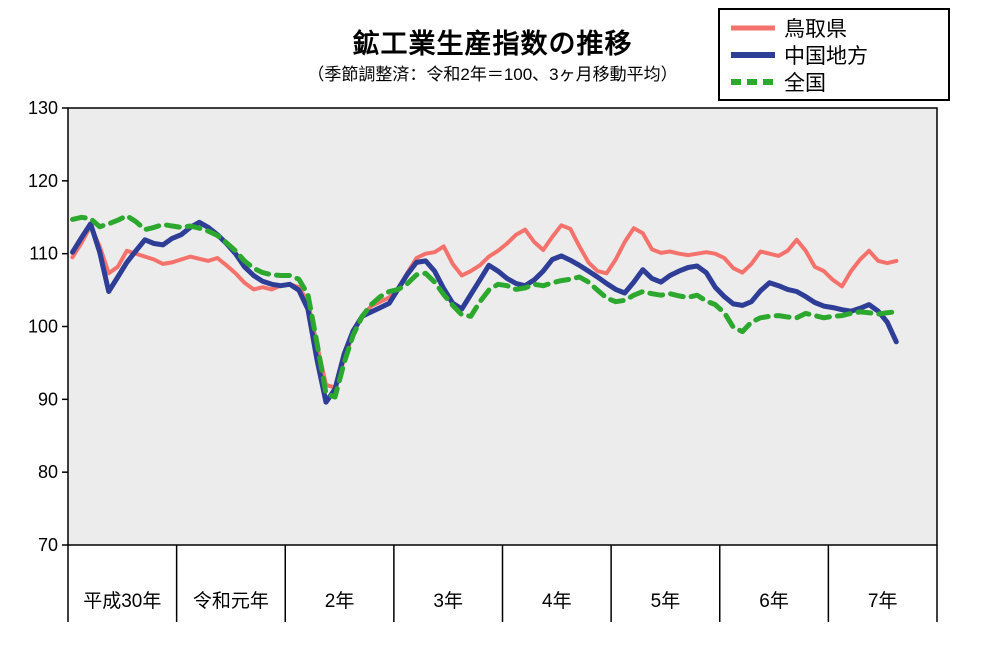  What do you see at coordinates (492, 44) in the screenshot?
I see `chart-title: 鉱工業生産指数の推移` at bounding box center [492, 44].